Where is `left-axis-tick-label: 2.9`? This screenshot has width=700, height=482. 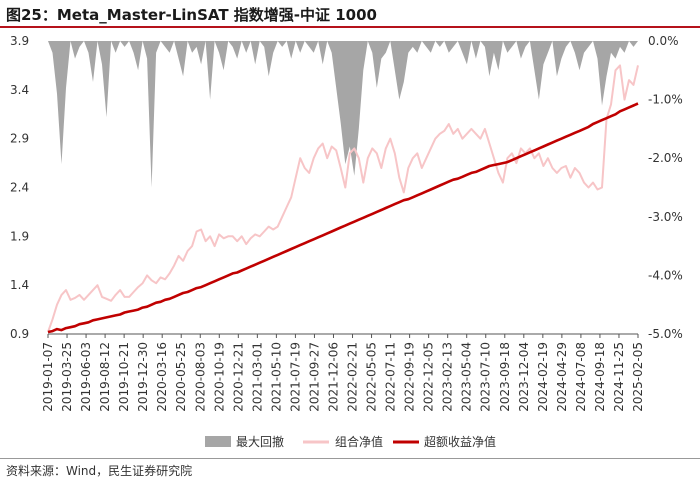 left-axis-tick-label: 2.9 is located at coordinates (19, 139).